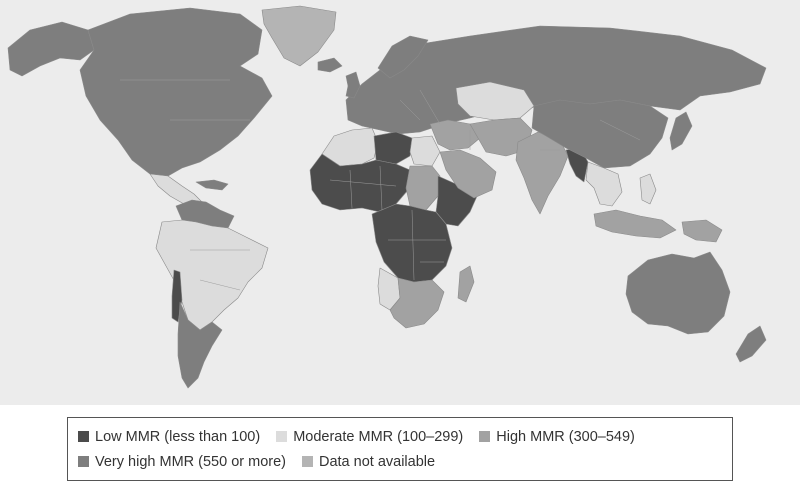 The image size is (800, 485). Describe the element at coordinates (83, 461) in the screenshot. I see `legend-swatch-very-high` at that location.